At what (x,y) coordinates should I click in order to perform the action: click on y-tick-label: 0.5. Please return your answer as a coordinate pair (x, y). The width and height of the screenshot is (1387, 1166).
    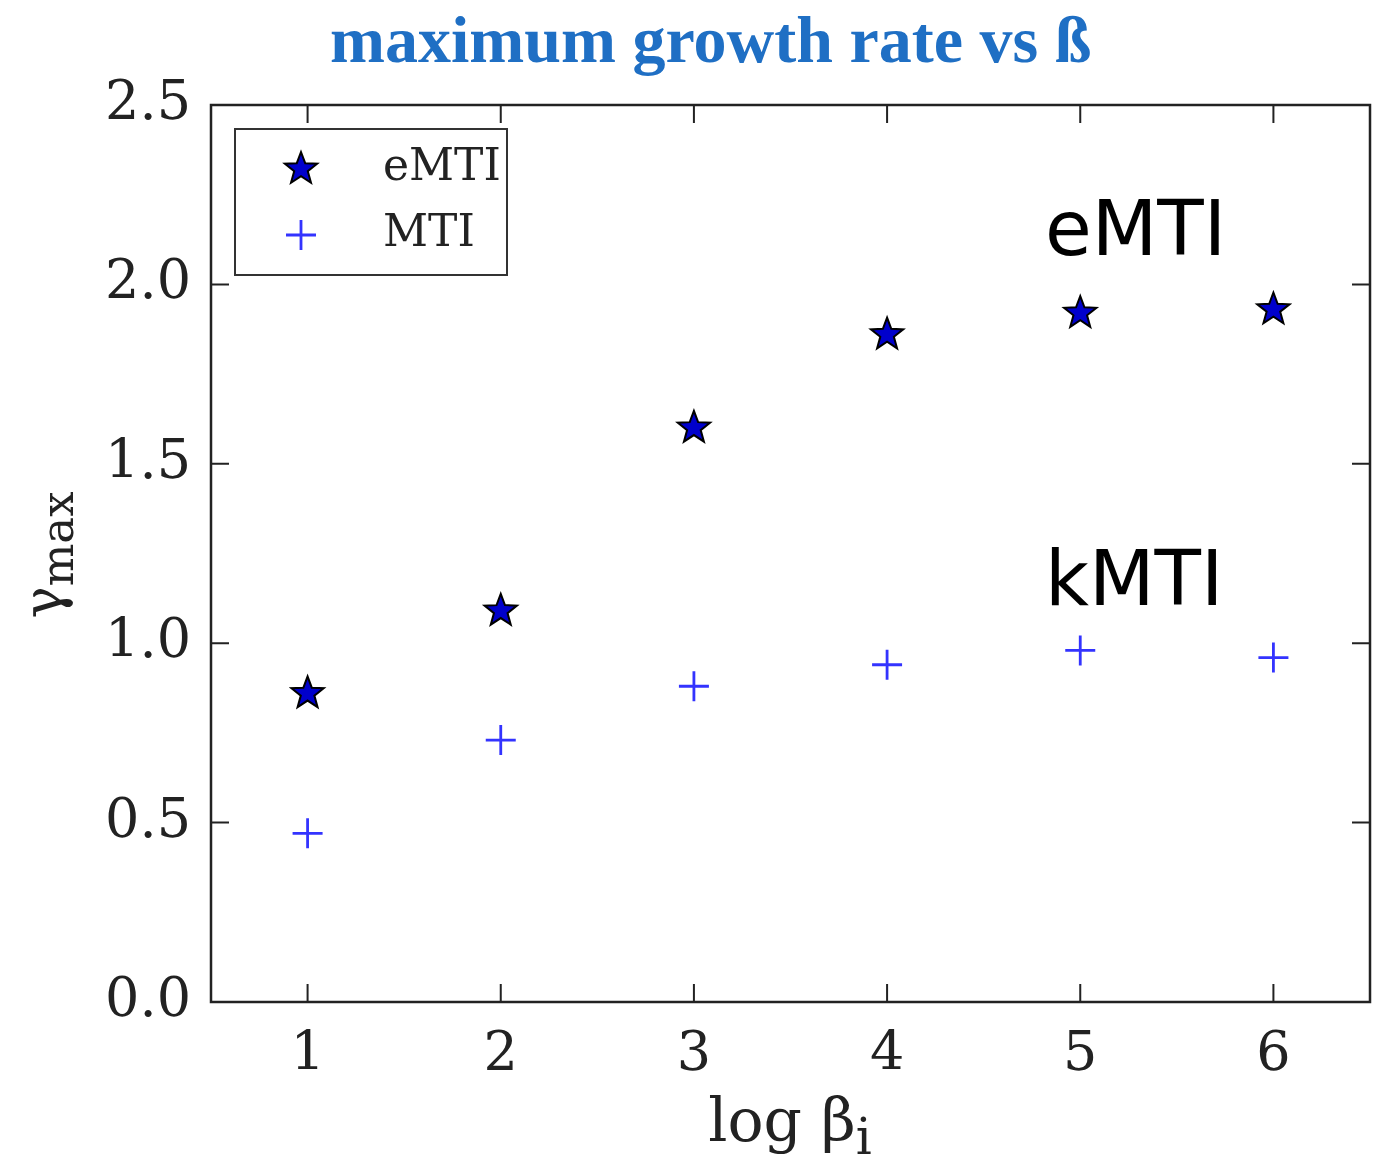
    Looking at the image, I should click on (148, 818).